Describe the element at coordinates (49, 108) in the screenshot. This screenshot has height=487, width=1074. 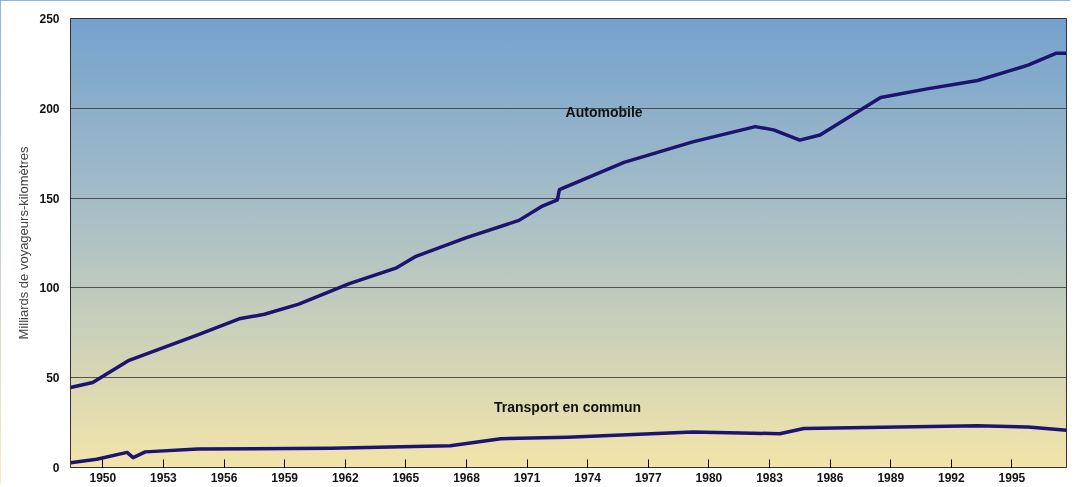
I see `y-tick-label: 200` at that location.